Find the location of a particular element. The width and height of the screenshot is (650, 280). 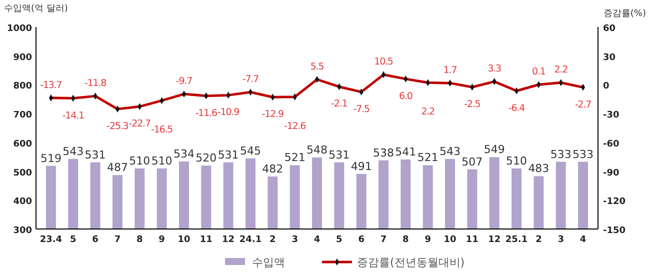

data-label: -9.7 is located at coordinates (184, 82).